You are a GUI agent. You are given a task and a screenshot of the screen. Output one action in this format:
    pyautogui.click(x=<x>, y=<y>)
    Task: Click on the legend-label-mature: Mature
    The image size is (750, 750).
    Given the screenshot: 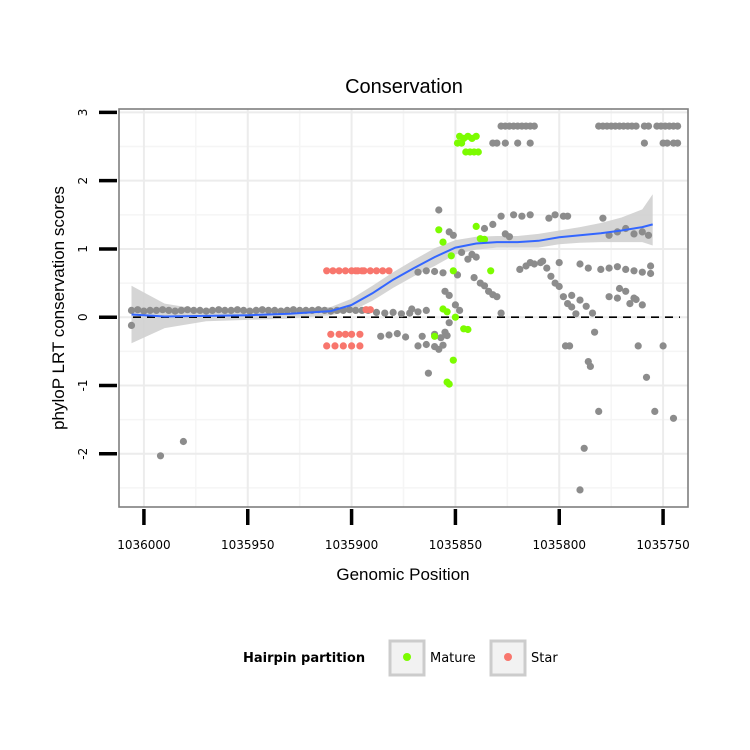 What is the action you would take?
    pyautogui.click(x=453, y=658)
    